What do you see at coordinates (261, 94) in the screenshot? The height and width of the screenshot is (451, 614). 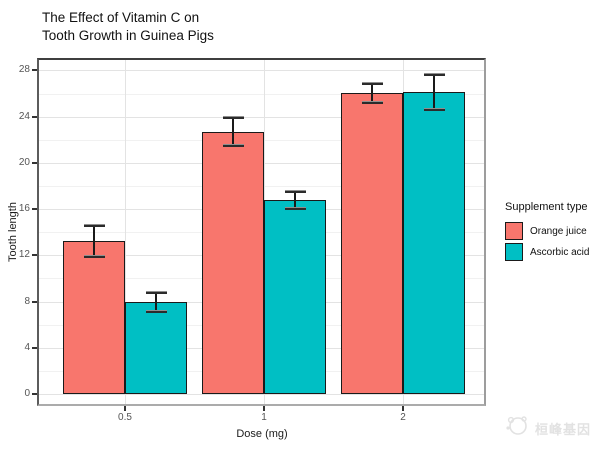 I see `gridline-minor-y` at bounding box center [261, 94].